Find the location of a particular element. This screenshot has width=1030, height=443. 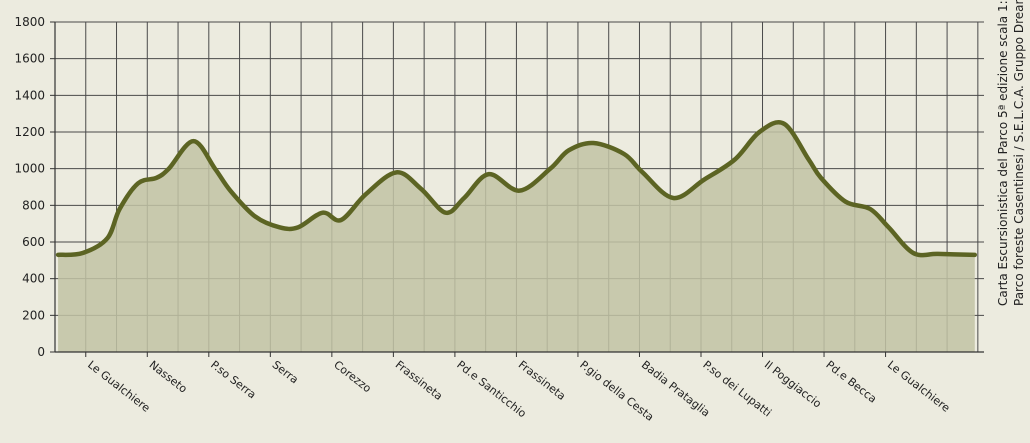

y-tick-label: 1400 is located at coordinates (29, 95).